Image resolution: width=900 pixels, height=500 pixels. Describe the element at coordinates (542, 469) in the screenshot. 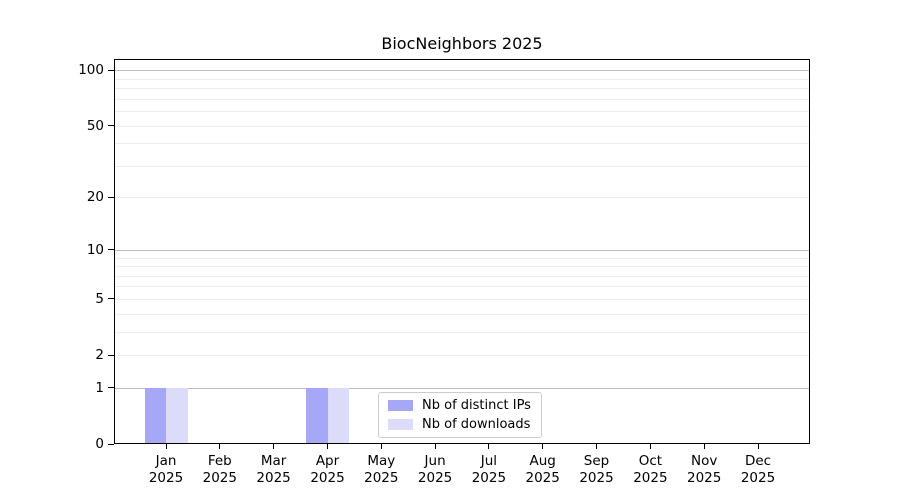

I see `x-axis-tick-label: Aug 2025` at that location.